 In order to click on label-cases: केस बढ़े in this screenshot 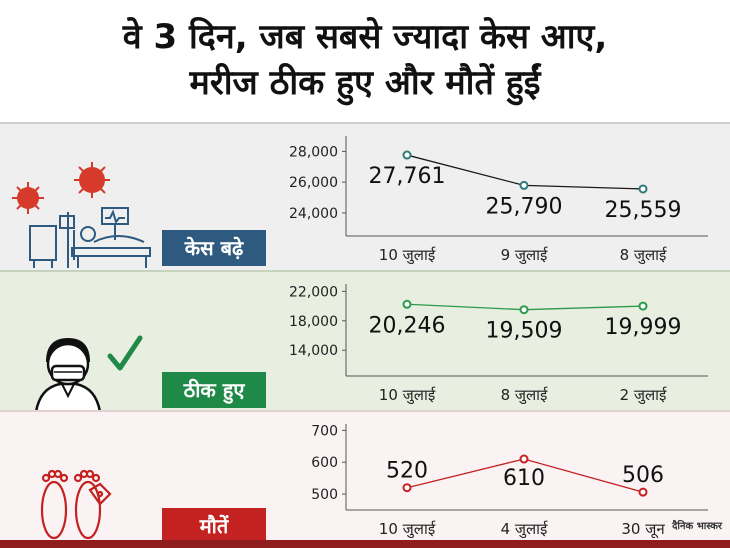, I will do `click(214, 248)`.